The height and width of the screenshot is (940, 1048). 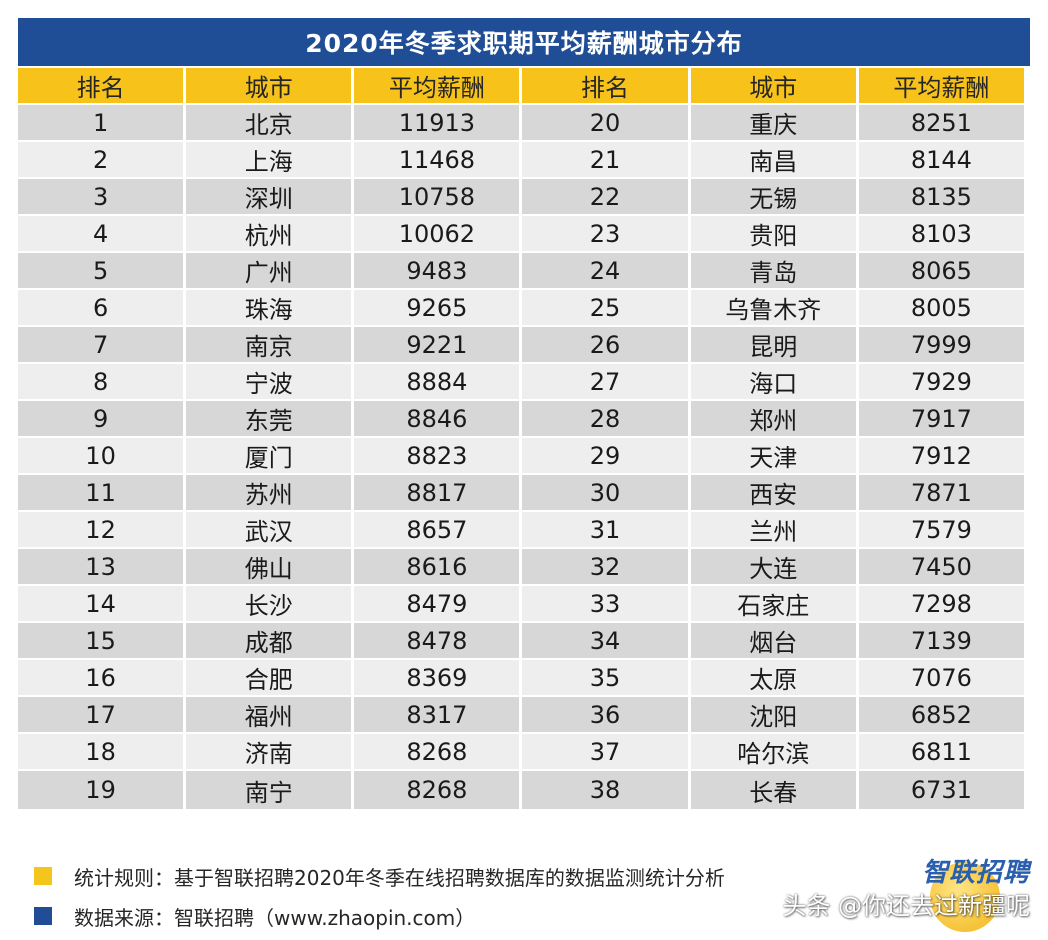 I want to click on cell-rank-right: 33, so click(x=605, y=603).